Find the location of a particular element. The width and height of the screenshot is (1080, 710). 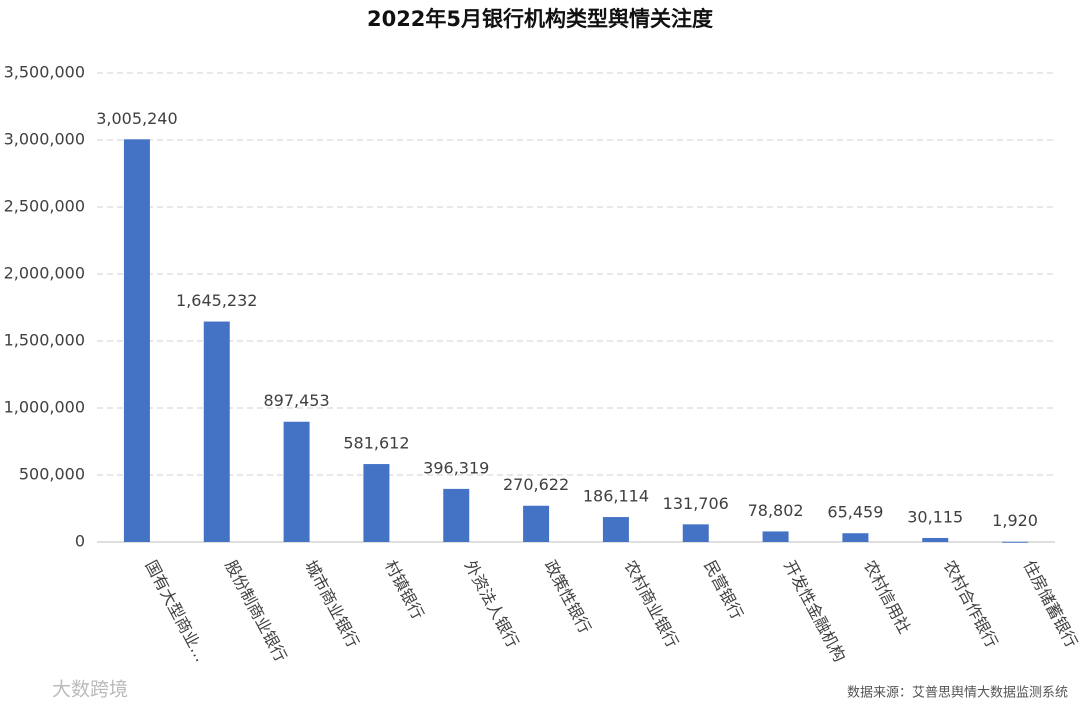

value-label: 897,453 is located at coordinates (296, 400).